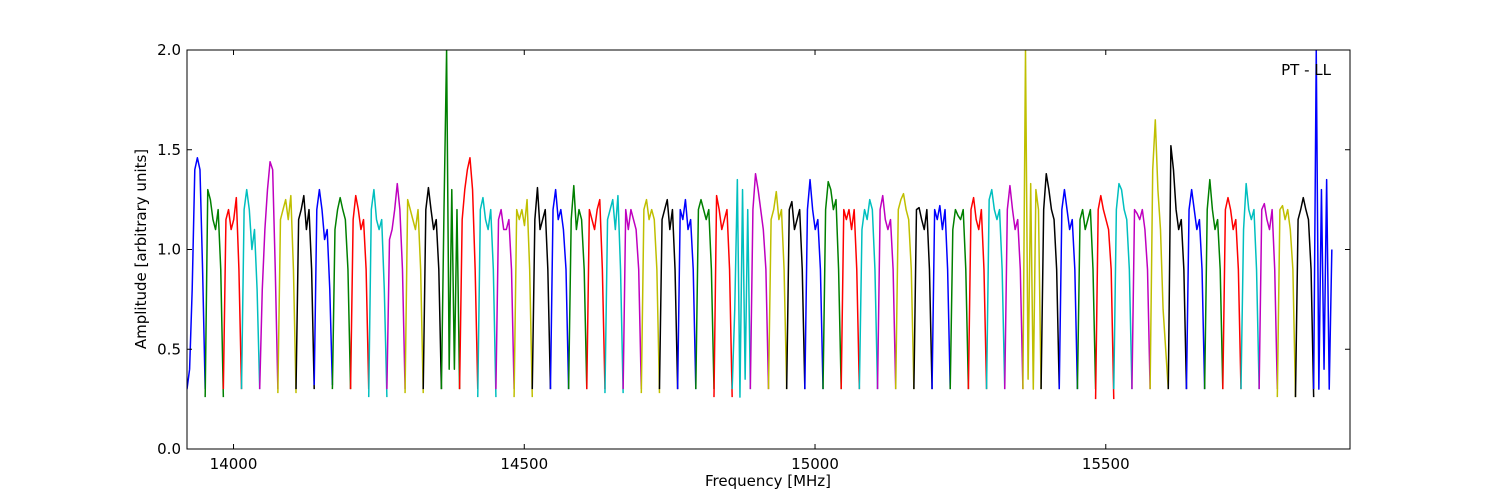 This screenshot has width=1500, height=500. I want to click on x-tick-label: 15500, so click(1106, 464).